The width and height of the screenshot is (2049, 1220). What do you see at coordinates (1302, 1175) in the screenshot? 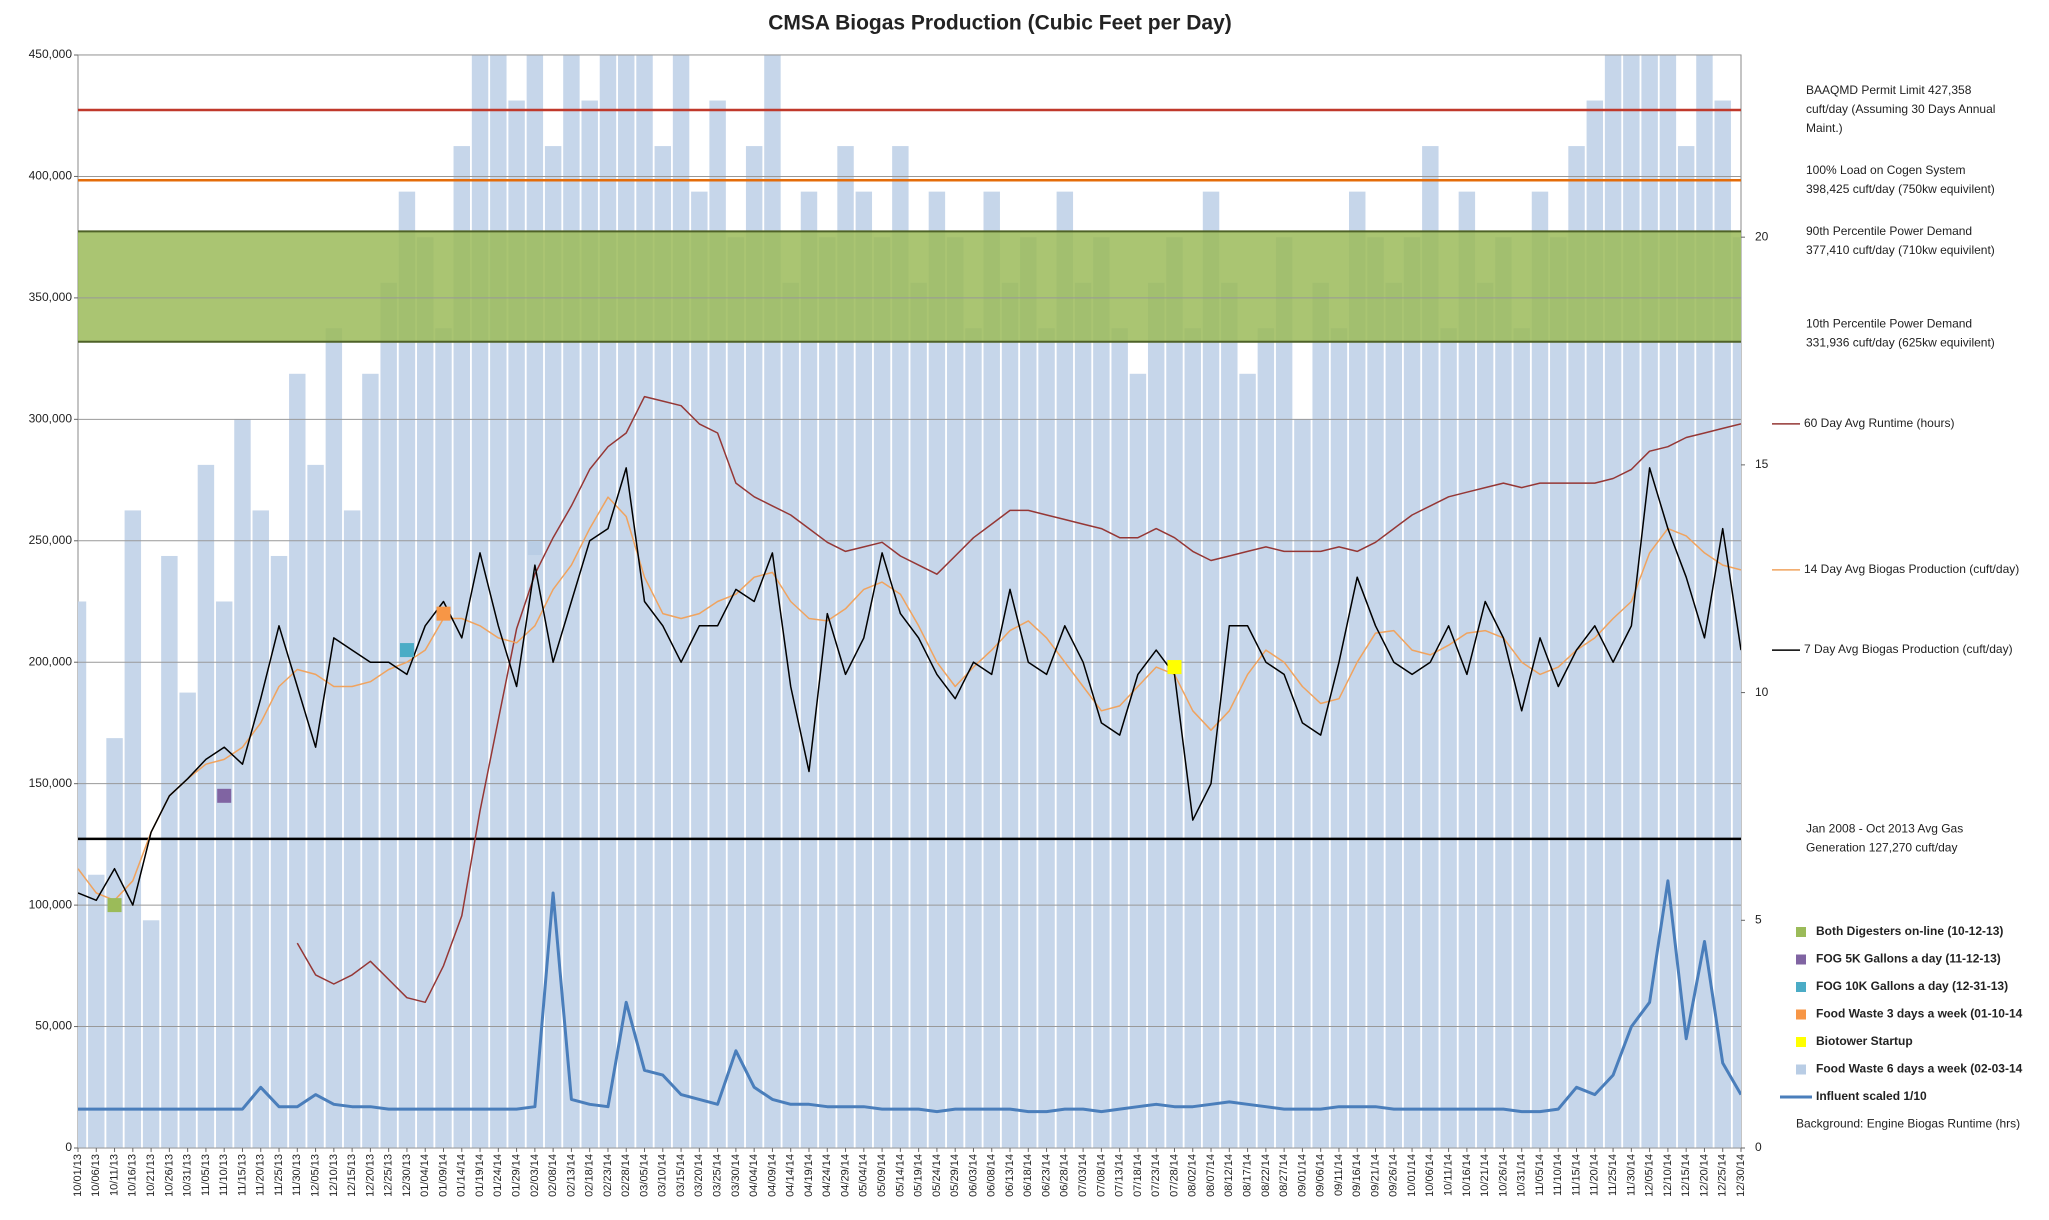
I see `x-tick-label: 09/01/14` at bounding box center [1302, 1175].